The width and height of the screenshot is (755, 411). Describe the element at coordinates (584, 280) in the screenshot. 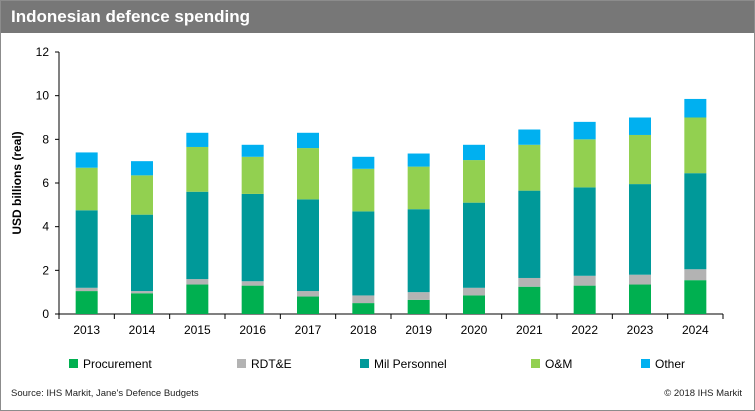

I see `bar-rdt-e-2022` at that location.